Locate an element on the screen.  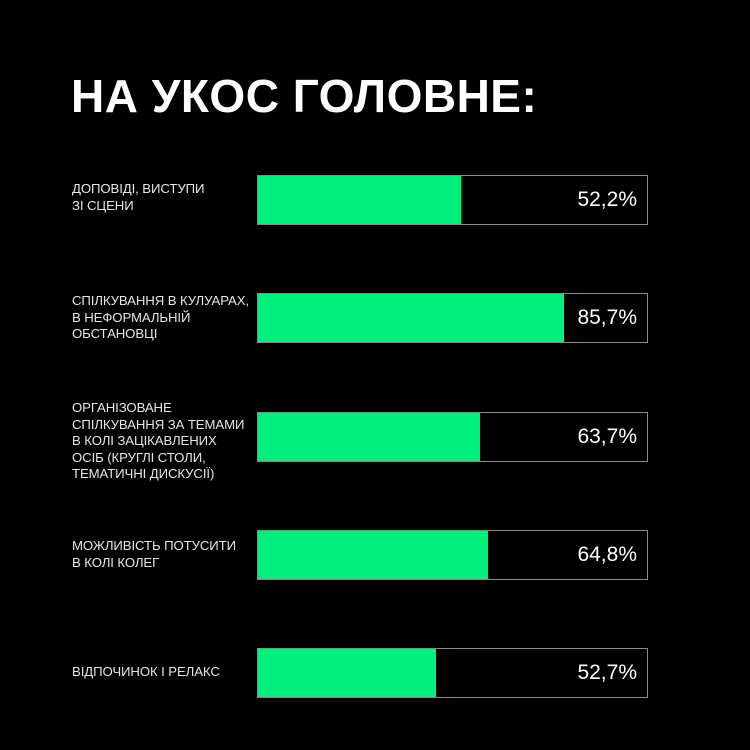
bar-value: 52,7% is located at coordinates (607, 672).